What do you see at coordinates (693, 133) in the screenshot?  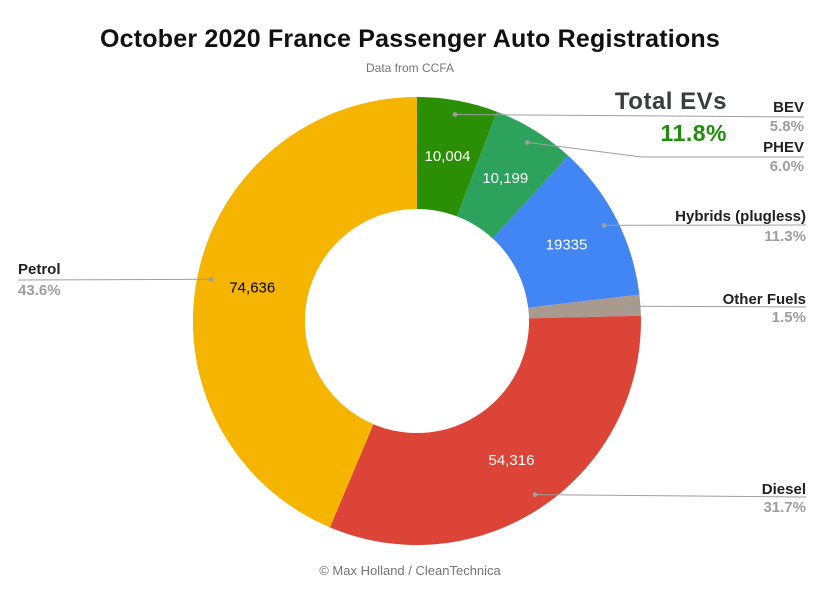 I see `total-evs-value: 11.8%` at bounding box center [693, 133].